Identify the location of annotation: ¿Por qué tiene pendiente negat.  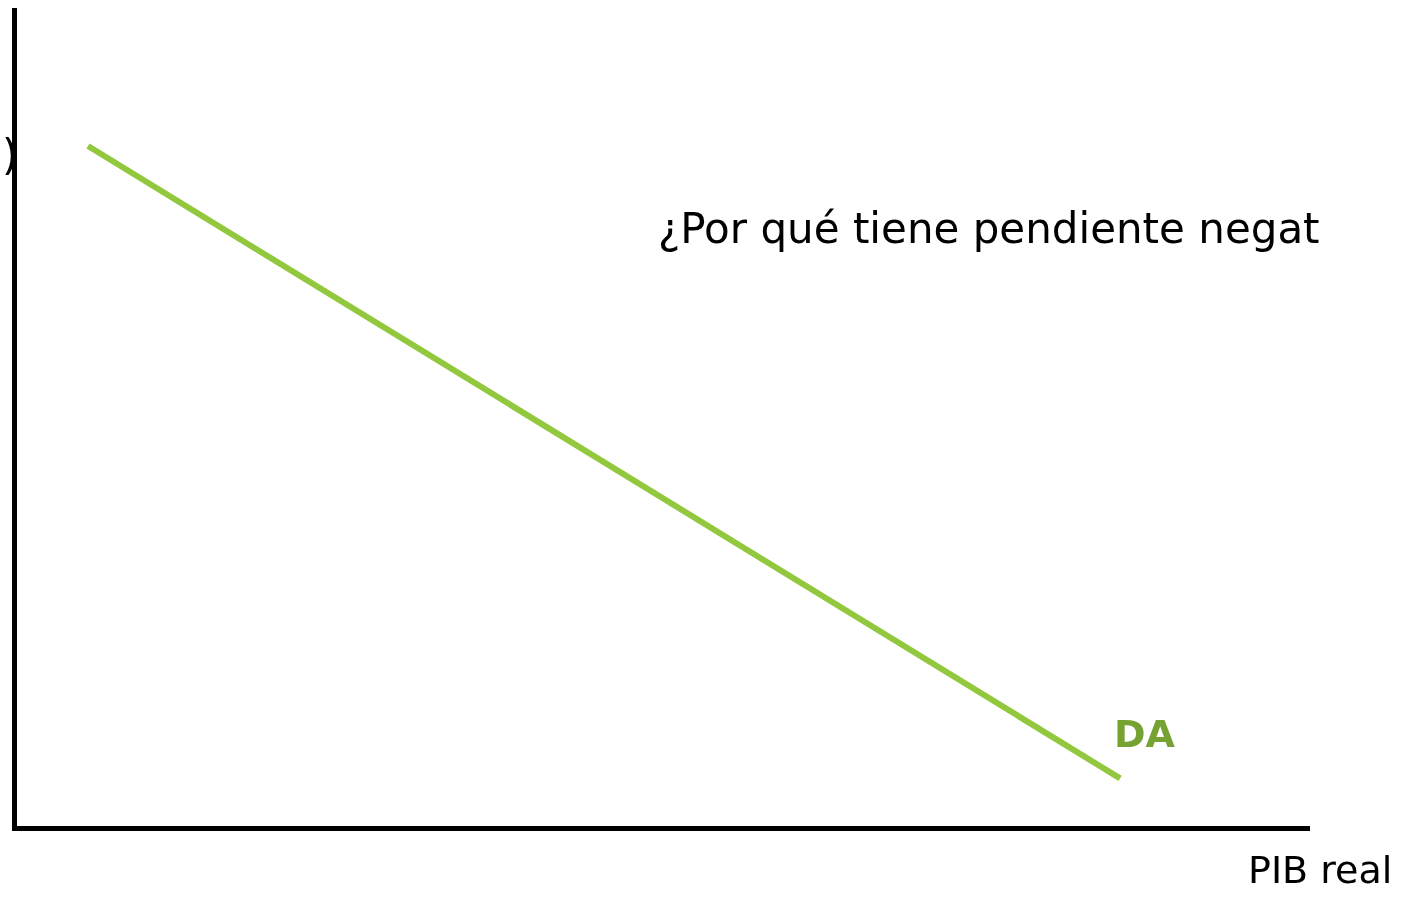
(989, 228).